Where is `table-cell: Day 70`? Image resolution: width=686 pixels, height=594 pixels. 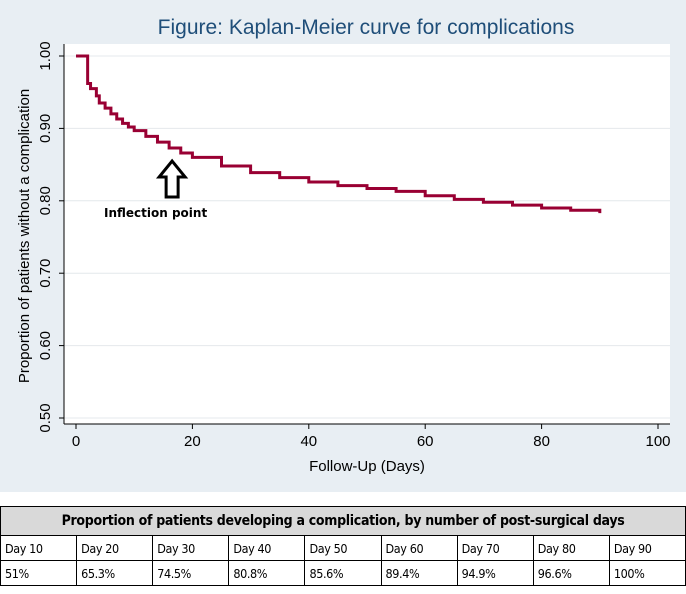
table-cell: Day 70 is located at coordinates (495, 548).